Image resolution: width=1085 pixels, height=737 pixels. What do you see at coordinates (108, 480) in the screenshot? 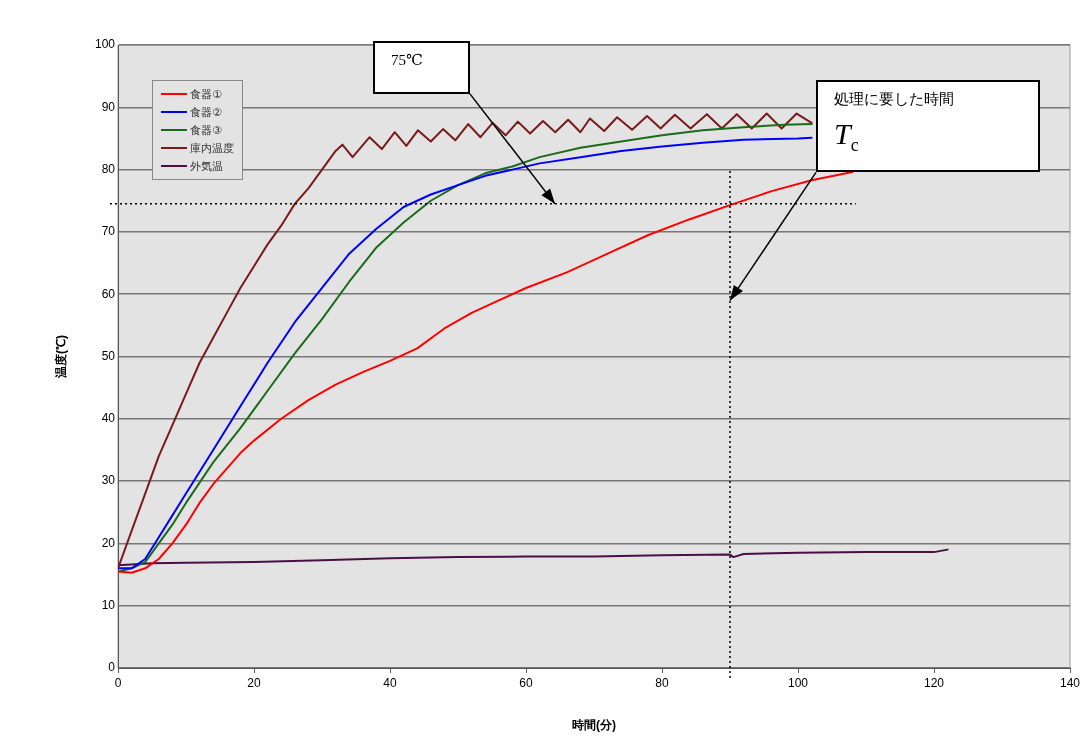
I see `y-tick-label: 30` at bounding box center [108, 480].